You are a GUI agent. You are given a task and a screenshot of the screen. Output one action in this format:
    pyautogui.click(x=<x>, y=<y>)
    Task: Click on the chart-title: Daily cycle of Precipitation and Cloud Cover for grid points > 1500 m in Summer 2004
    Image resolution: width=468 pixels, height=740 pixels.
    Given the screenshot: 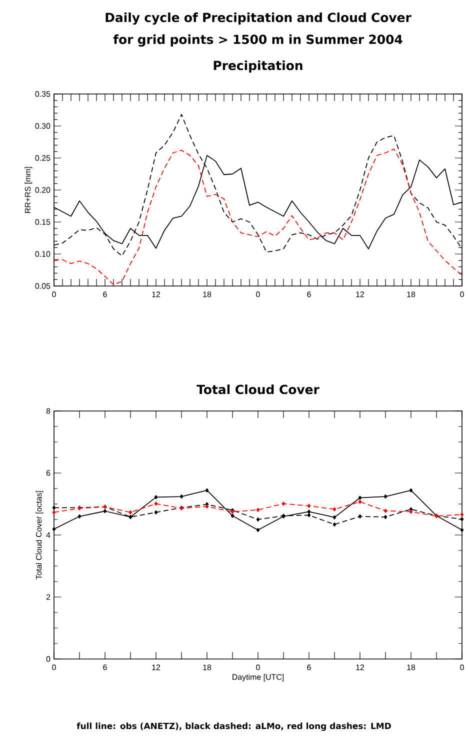 What is the action you would take?
    pyautogui.click(x=259, y=29)
    